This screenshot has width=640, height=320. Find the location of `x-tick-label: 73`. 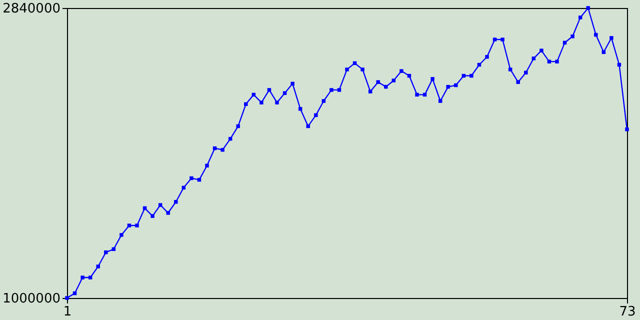

x-tick-label: 73 is located at coordinates (627, 312).